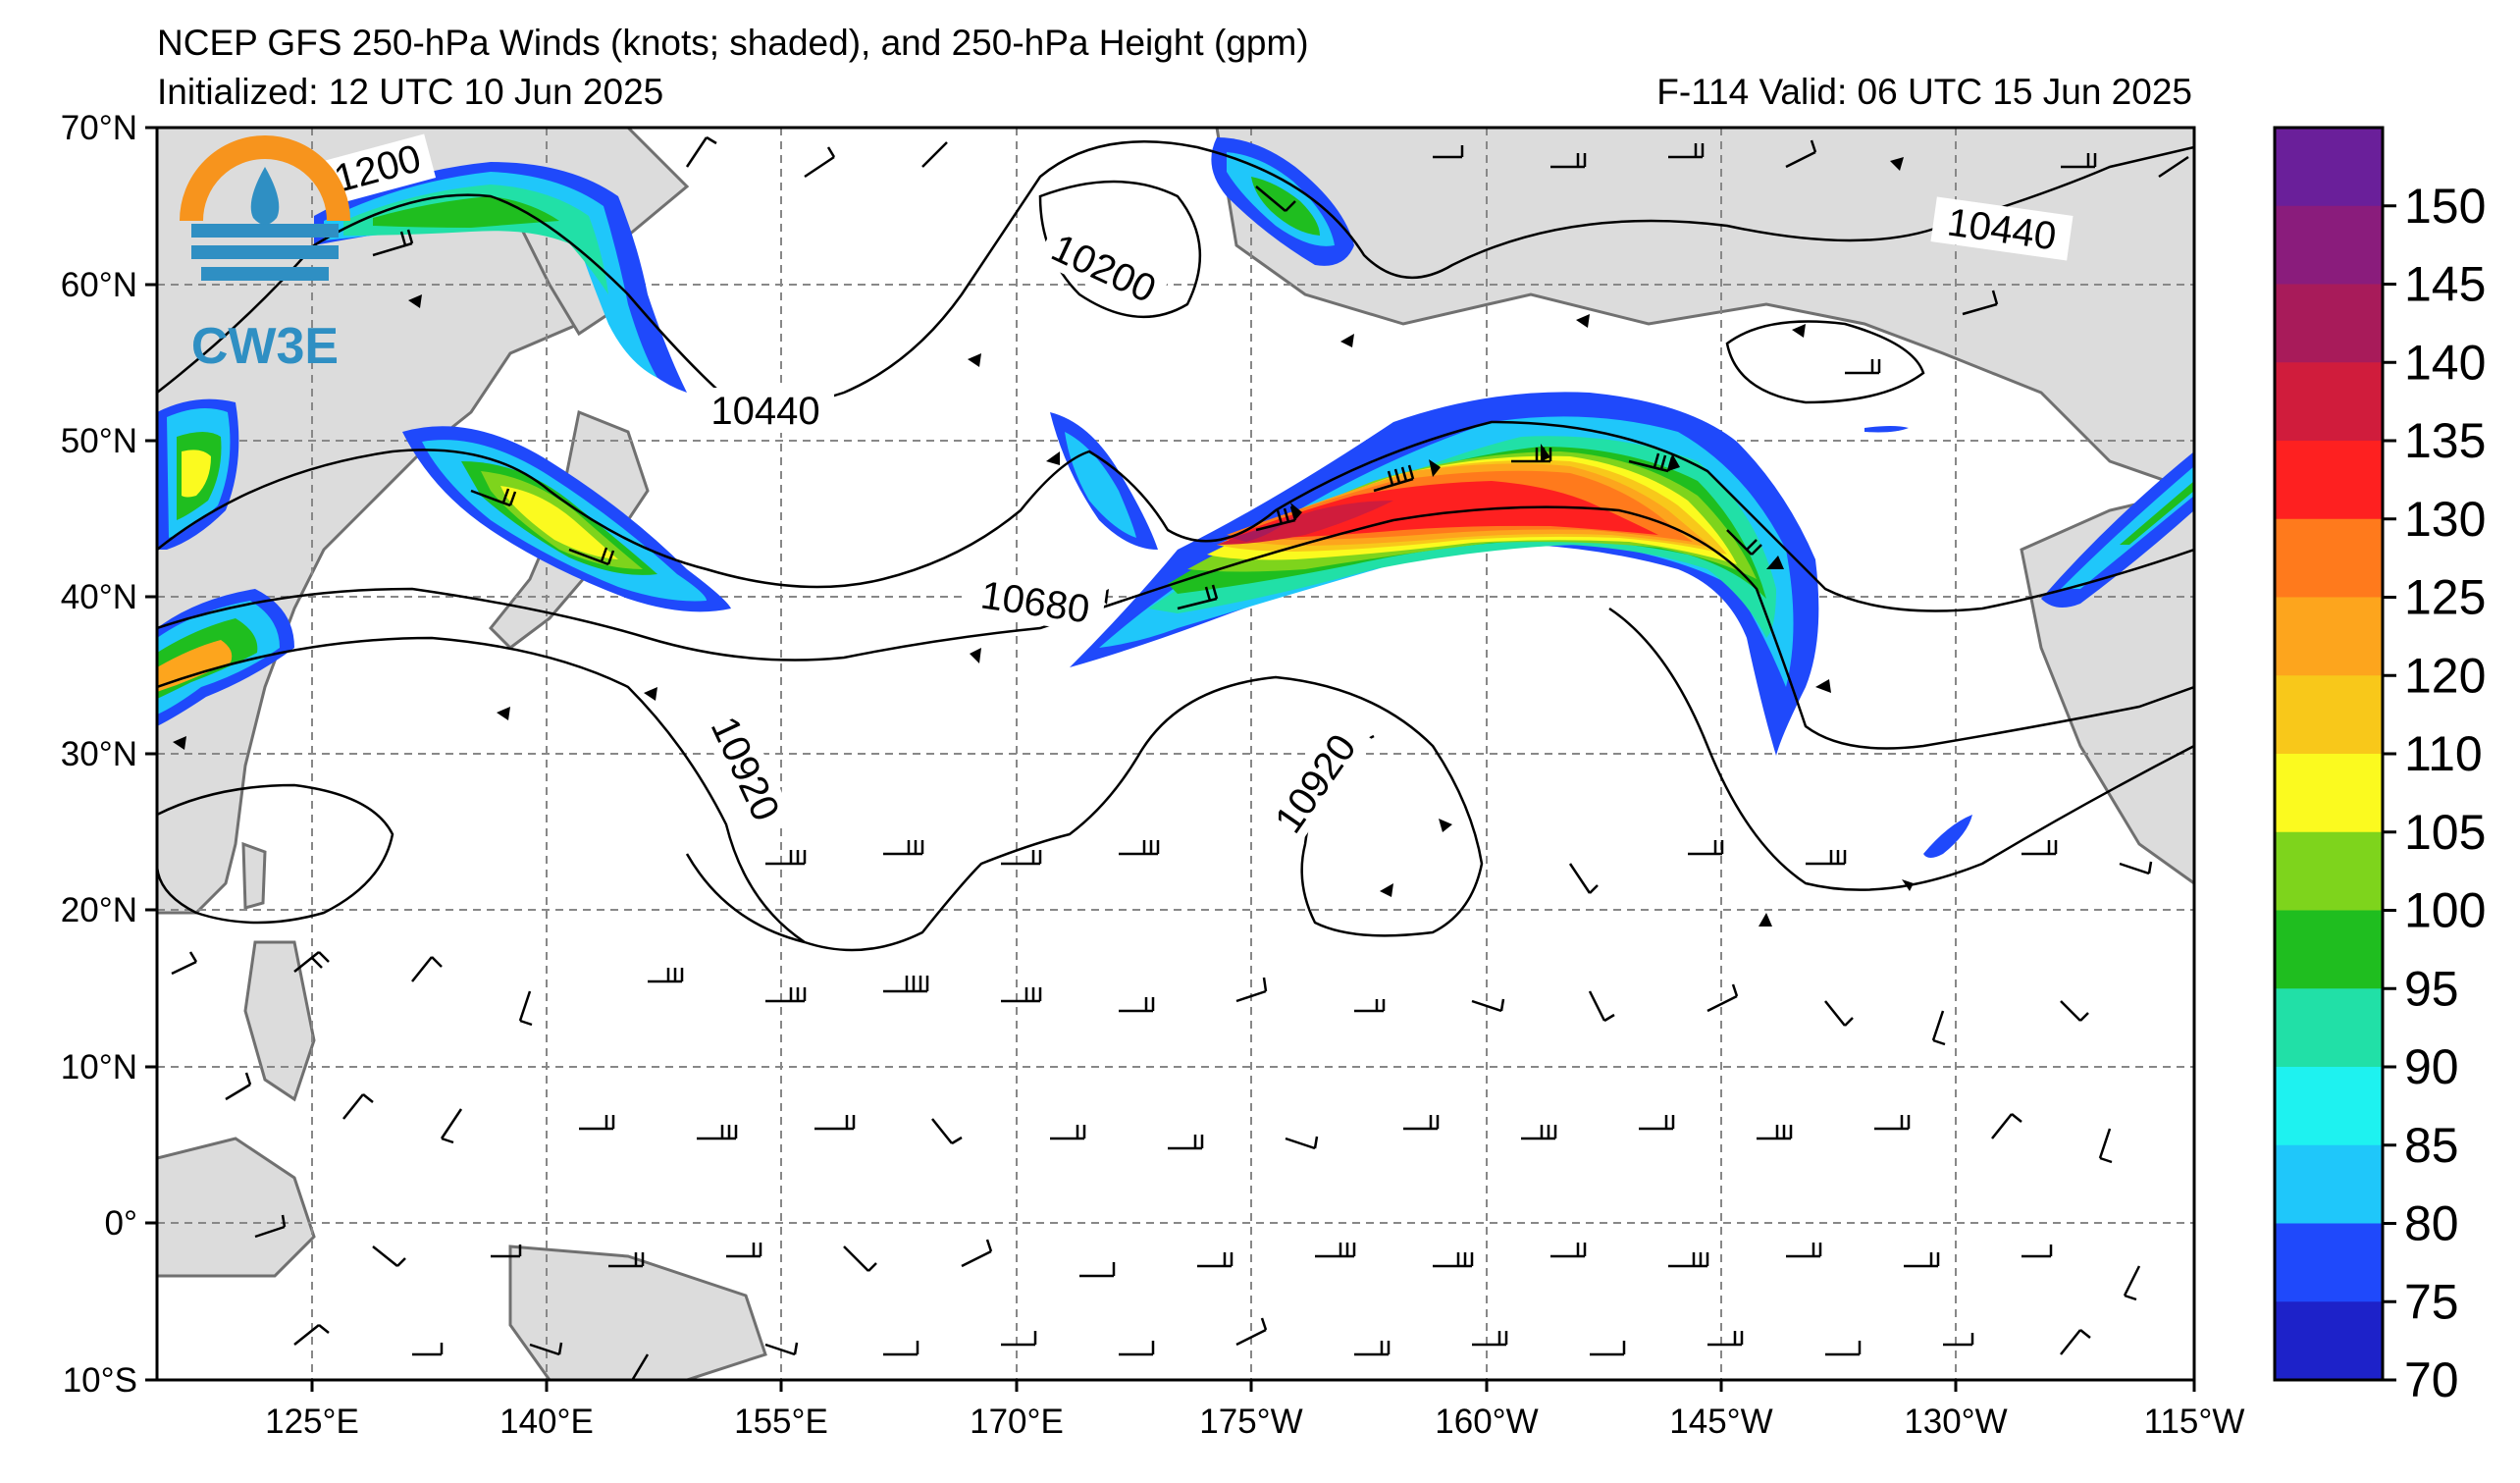 The height and width of the screenshot is (1483, 2520). What do you see at coordinates (265, 255) in the screenshot?
I see `cw3e-logo: CW3E` at bounding box center [265, 255].